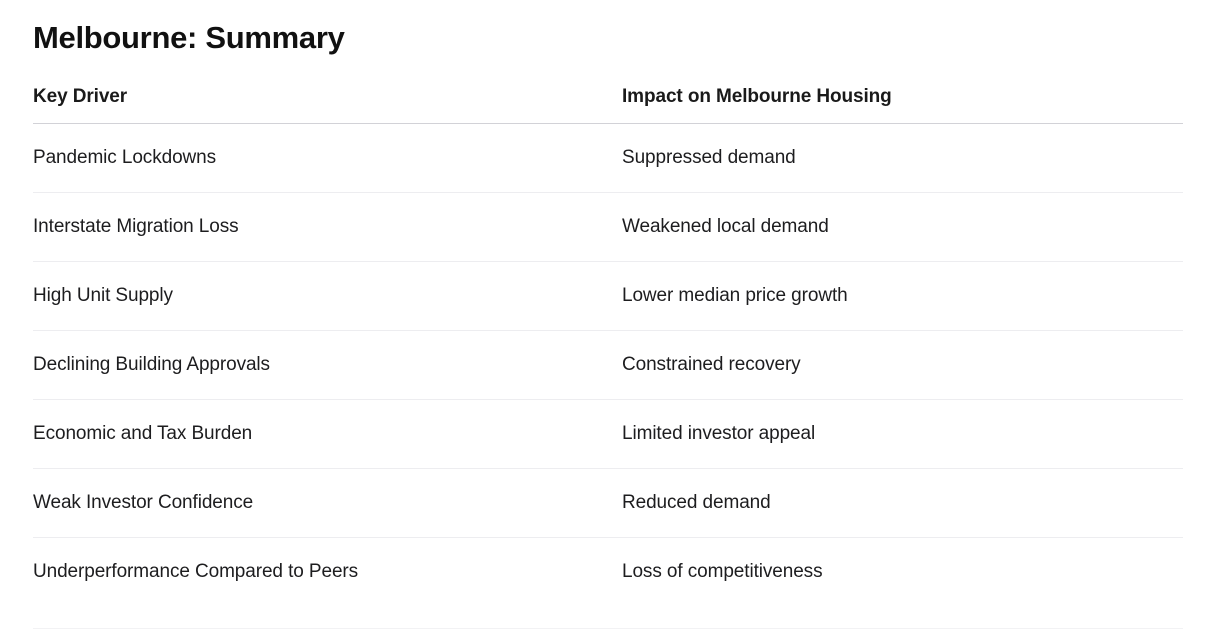 The image size is (1220, 630). I want to click on table-row: Weak Investor Confidence Reduced demand, so click(608, 503).